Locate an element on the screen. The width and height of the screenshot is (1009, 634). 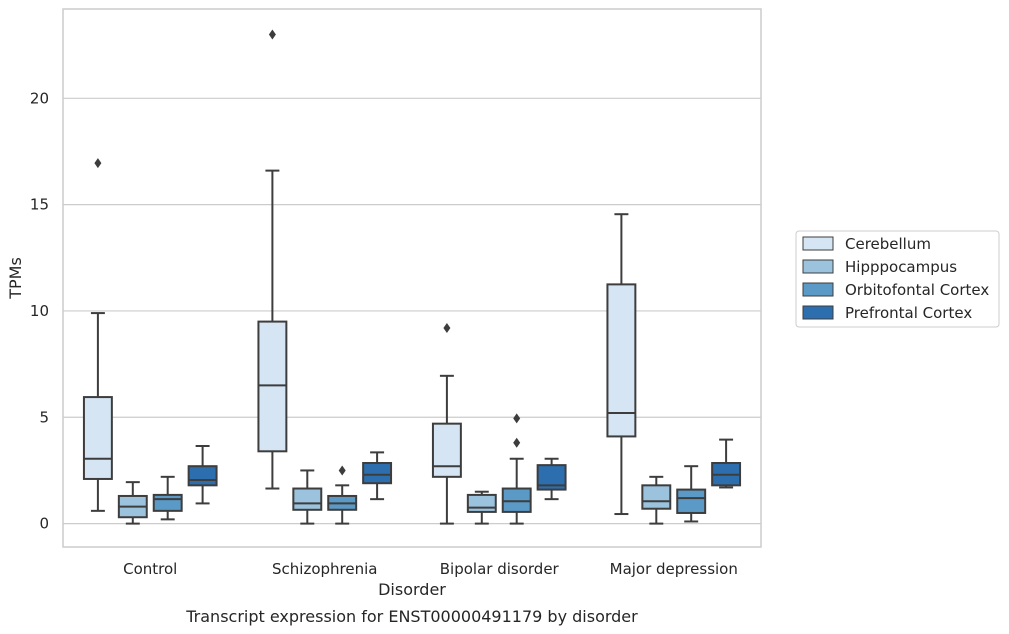
box-orbitofontal-cortex-control is located at coordinates (167, 498).